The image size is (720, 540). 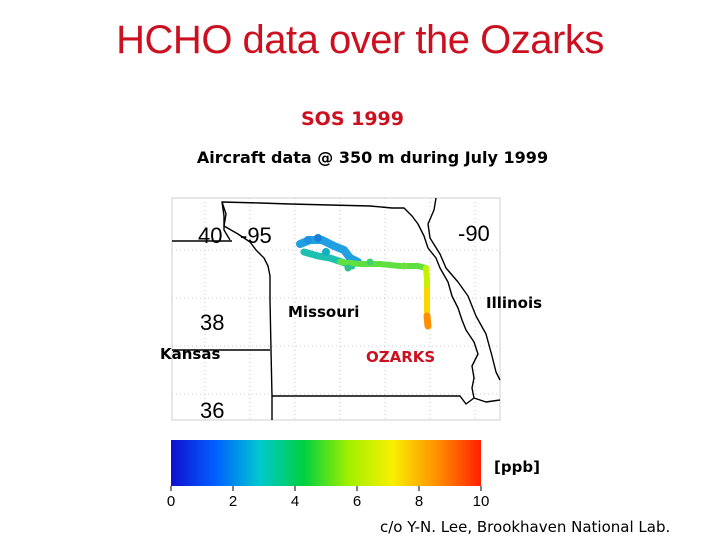 What do you see at coordinates (364, 282) in the screenshot?
I see `flight-track` at bounding box center [364, 282].